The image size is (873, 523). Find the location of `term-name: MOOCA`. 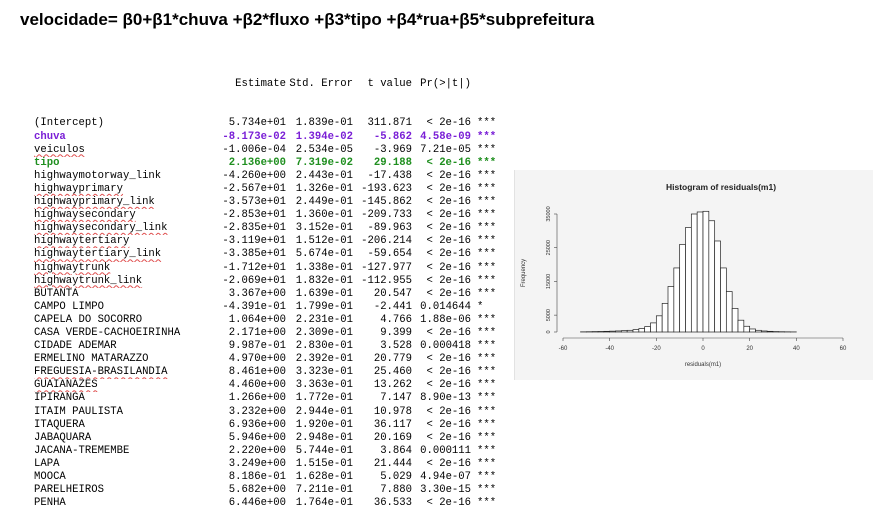

term-name: MOOCA is located at coordinates (127, 477).